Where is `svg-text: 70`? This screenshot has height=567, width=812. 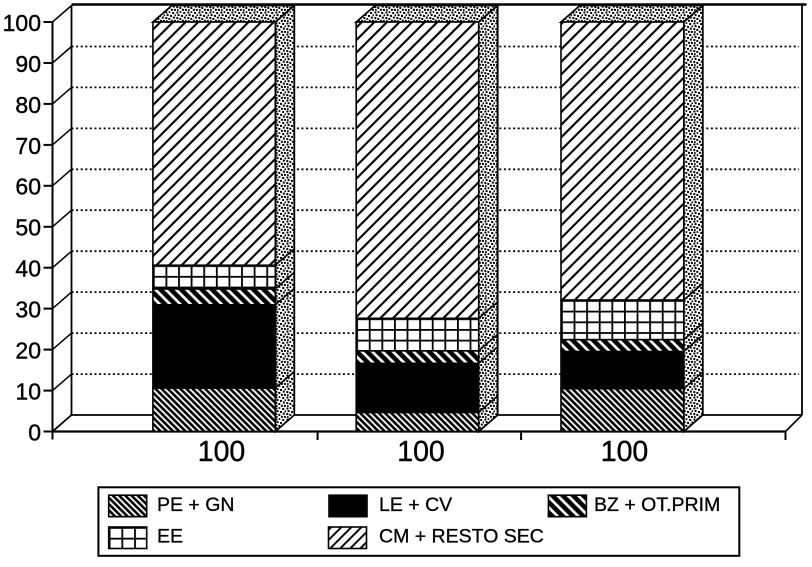 svg-text: 70 is located at coordinates (28, 146).